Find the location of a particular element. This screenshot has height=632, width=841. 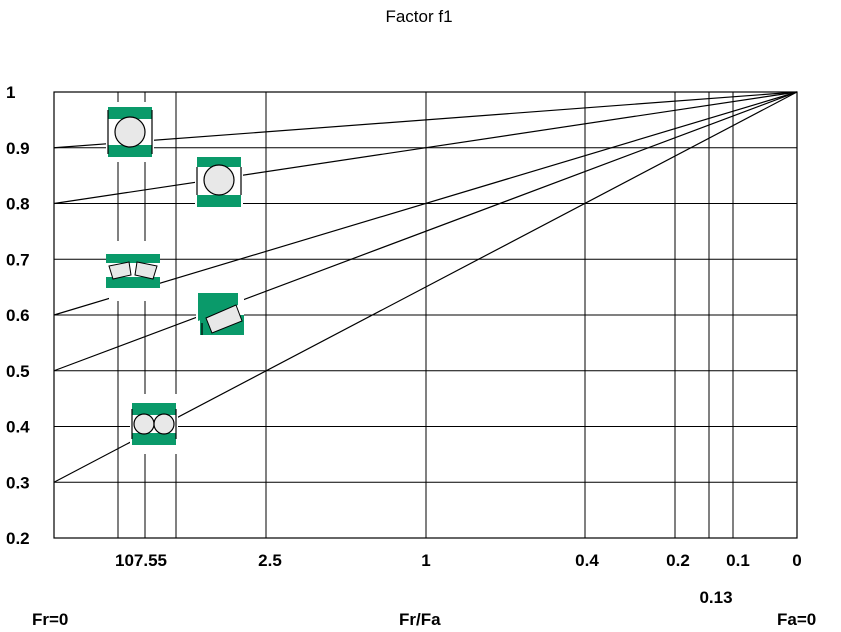

spherical-roller-bearing-icon is located at coordinates (133, 271).